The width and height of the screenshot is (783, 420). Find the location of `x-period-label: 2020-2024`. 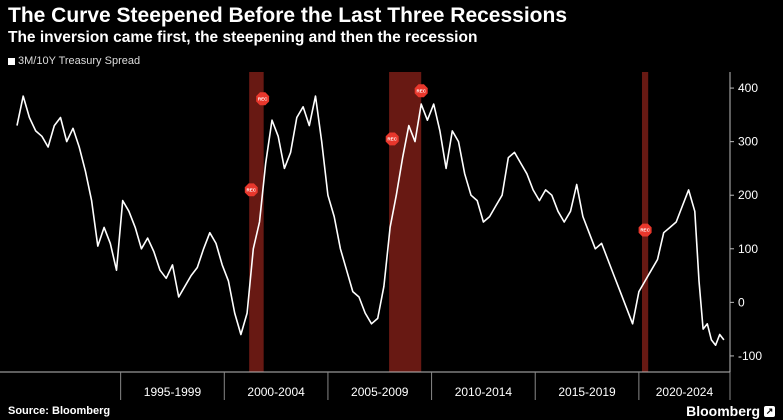

x-period-label: 2020-2024 is located at coordinates (685, 392).